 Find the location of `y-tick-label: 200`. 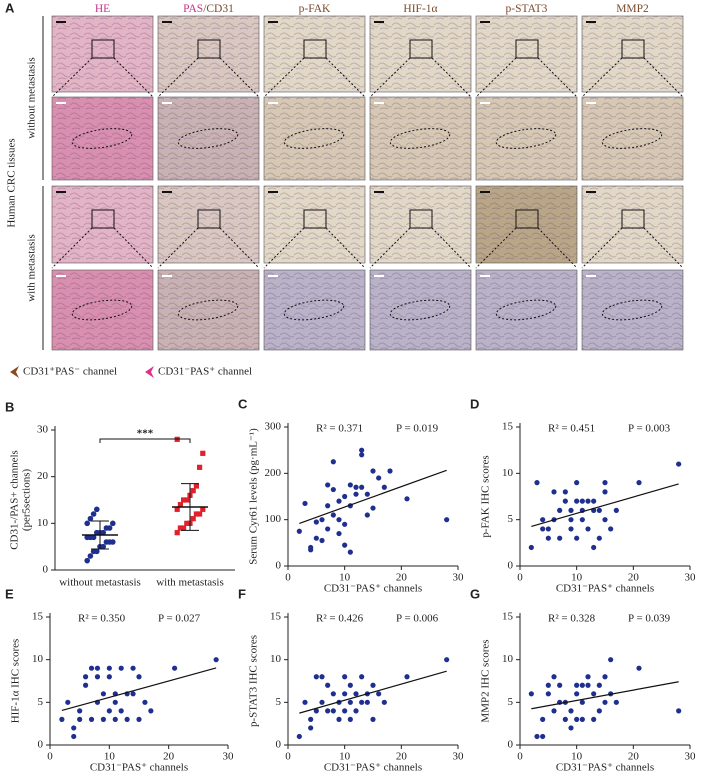

y-tick-label: 200 is located at coordinates (273, 473).